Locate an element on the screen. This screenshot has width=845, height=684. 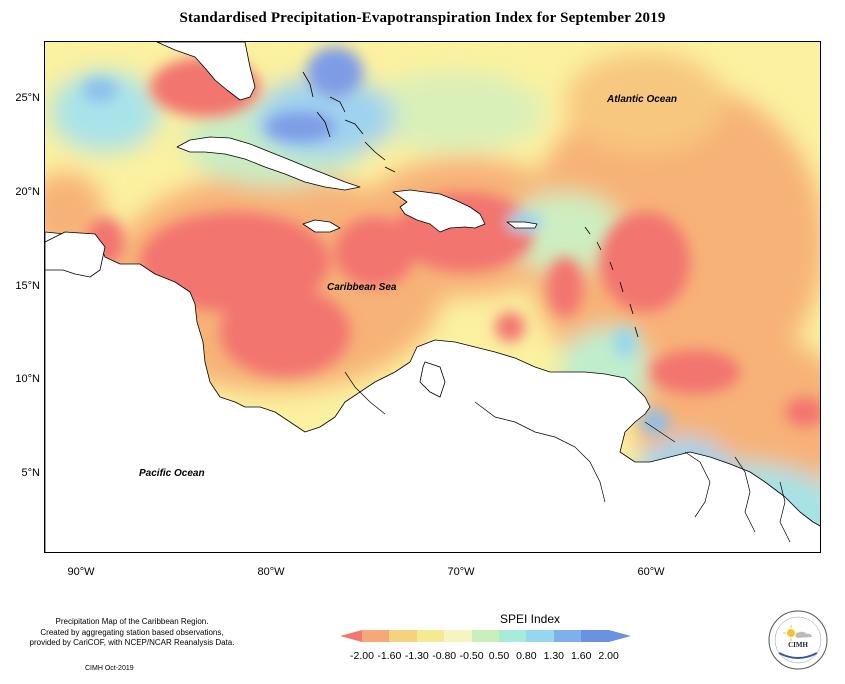
caribbean-sea-label: Caribbean Sea is located at coordinates (362, 287).